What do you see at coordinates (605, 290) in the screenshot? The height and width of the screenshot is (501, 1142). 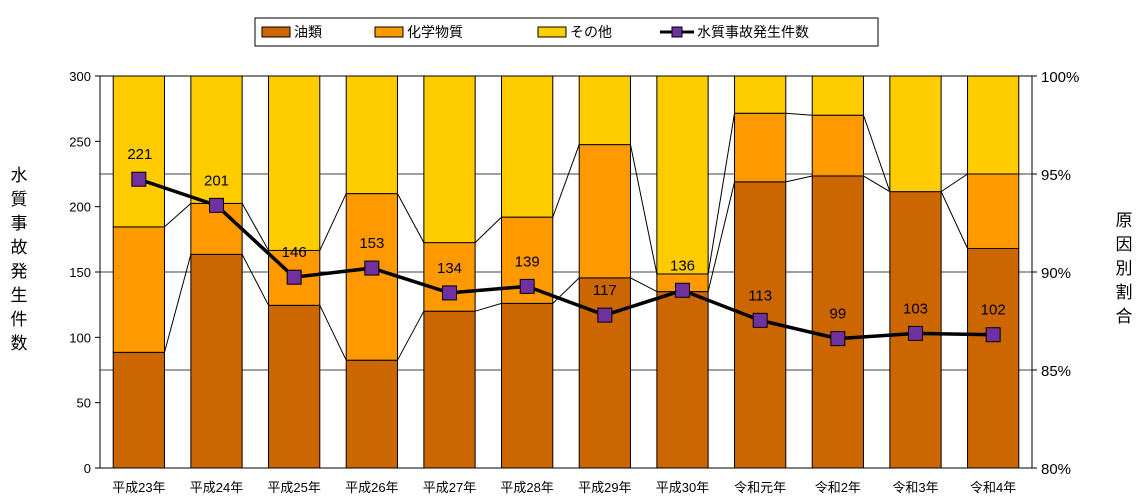 I see `data-label: 117` at bounding box center [605, 290].